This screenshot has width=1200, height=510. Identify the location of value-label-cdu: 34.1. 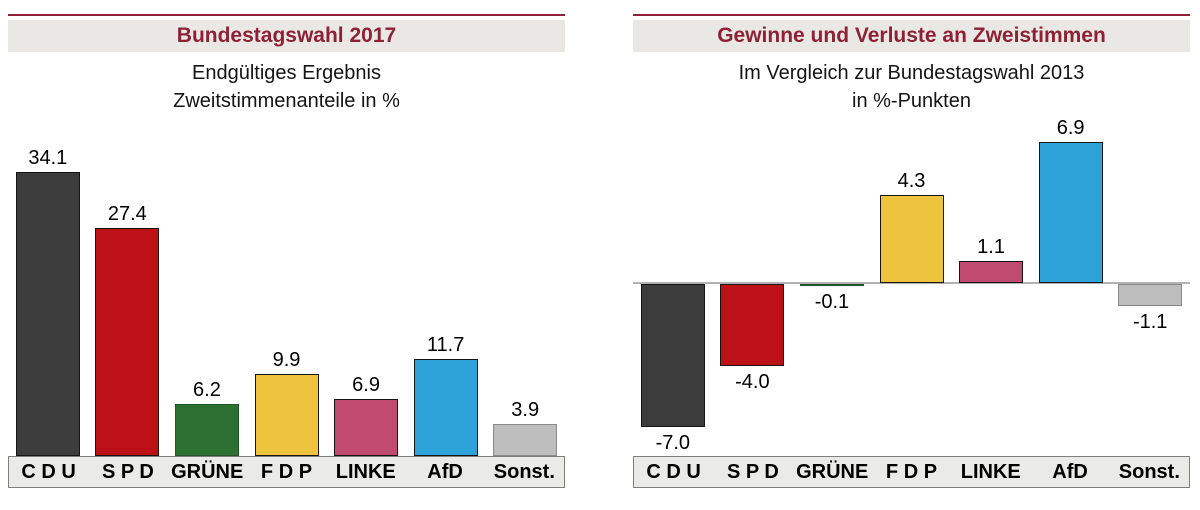
(48, 157).